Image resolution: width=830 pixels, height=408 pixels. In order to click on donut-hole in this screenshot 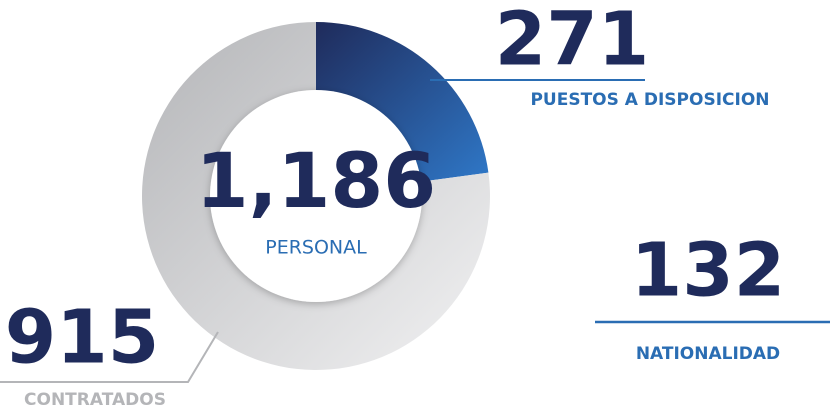, I will do `click(316, 196)`.